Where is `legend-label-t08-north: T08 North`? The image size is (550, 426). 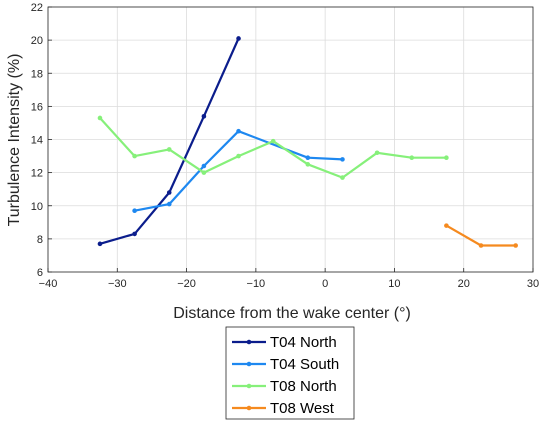 legend-label-t08-north: T08 North is located at coordinates (303, 386).